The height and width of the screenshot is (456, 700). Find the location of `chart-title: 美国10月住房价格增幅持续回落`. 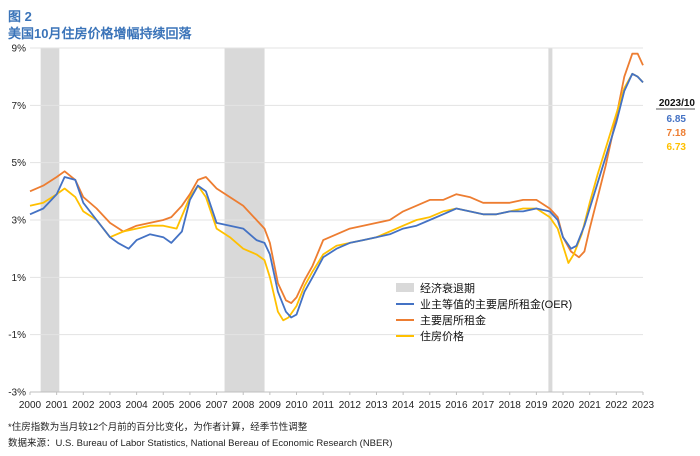

chart-title: 美国10月住房价格增幅持续回落 is located at coordinates (100, 33).